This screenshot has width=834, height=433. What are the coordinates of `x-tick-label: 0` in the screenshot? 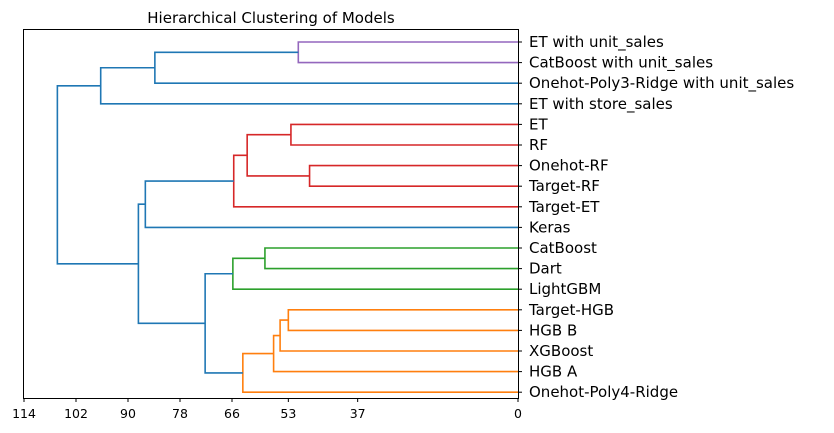 It's located at (518, 413).